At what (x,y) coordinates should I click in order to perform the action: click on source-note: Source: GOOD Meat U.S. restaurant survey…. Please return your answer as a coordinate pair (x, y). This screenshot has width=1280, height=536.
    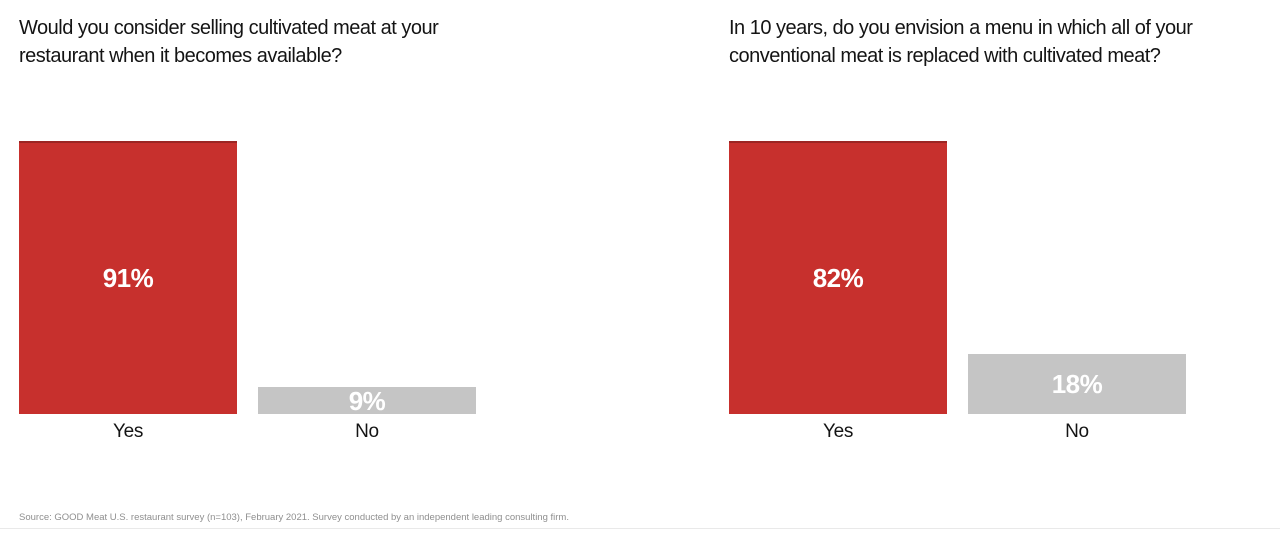
    Looking at the image, I should click on (294, 517).